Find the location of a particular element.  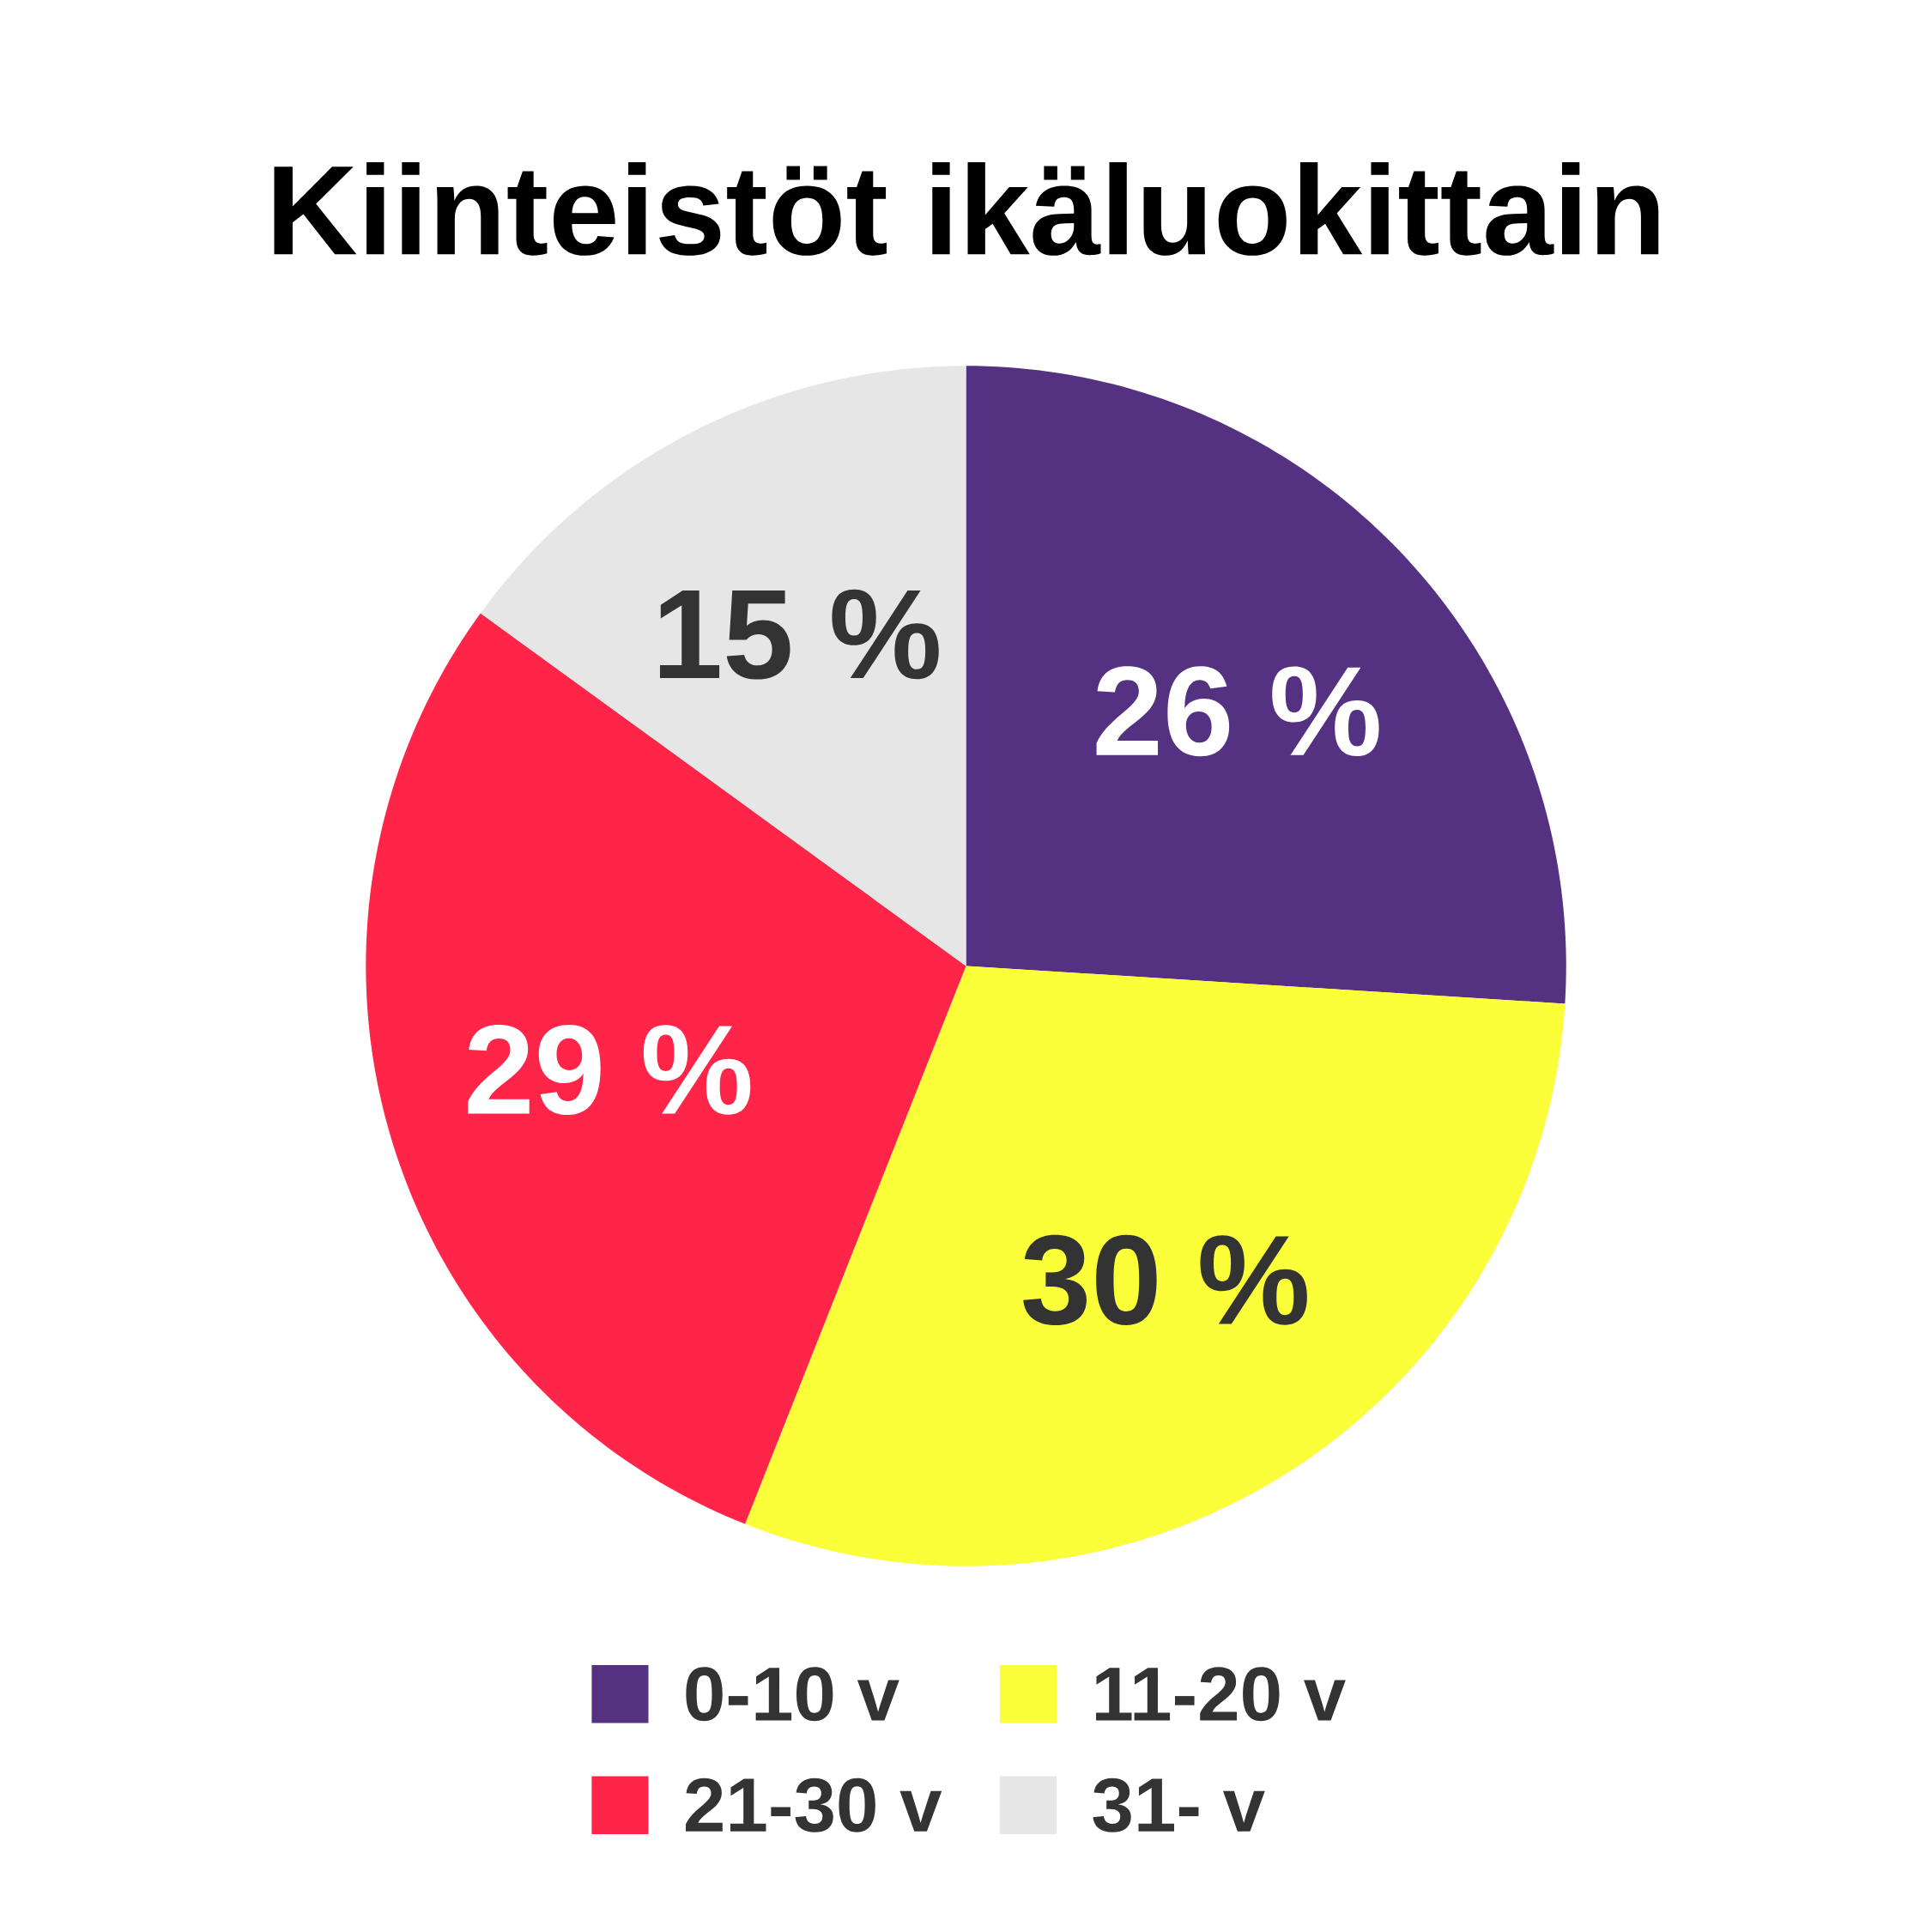

legend-label: 21-30 v is located at coordinates (814, 1805).